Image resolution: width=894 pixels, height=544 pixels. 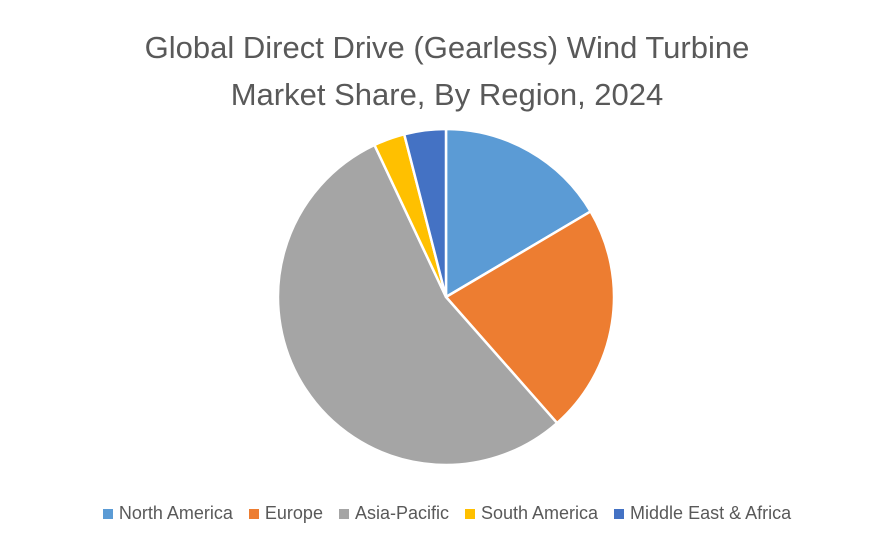 What do you see at coordinates (107, 513) in the screenshot?
I see `legend-swatch-north-america` at bounding box center [107, 513].